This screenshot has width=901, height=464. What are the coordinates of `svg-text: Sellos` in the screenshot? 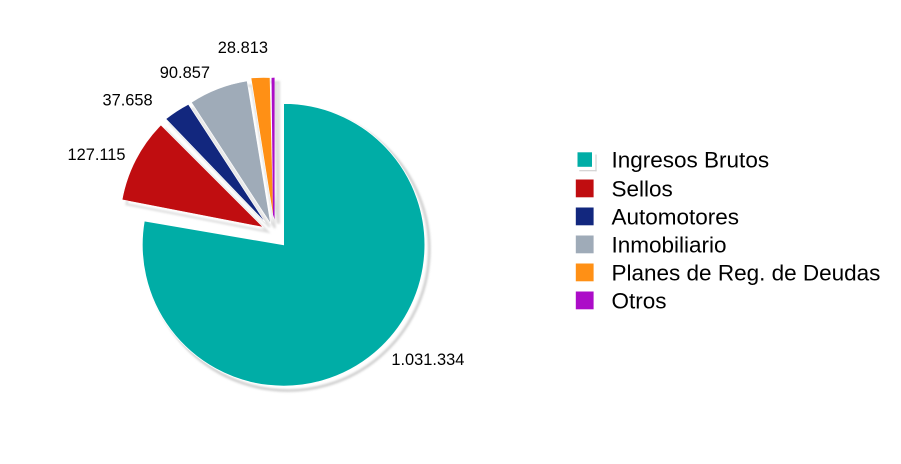 It's located at (642, 189).